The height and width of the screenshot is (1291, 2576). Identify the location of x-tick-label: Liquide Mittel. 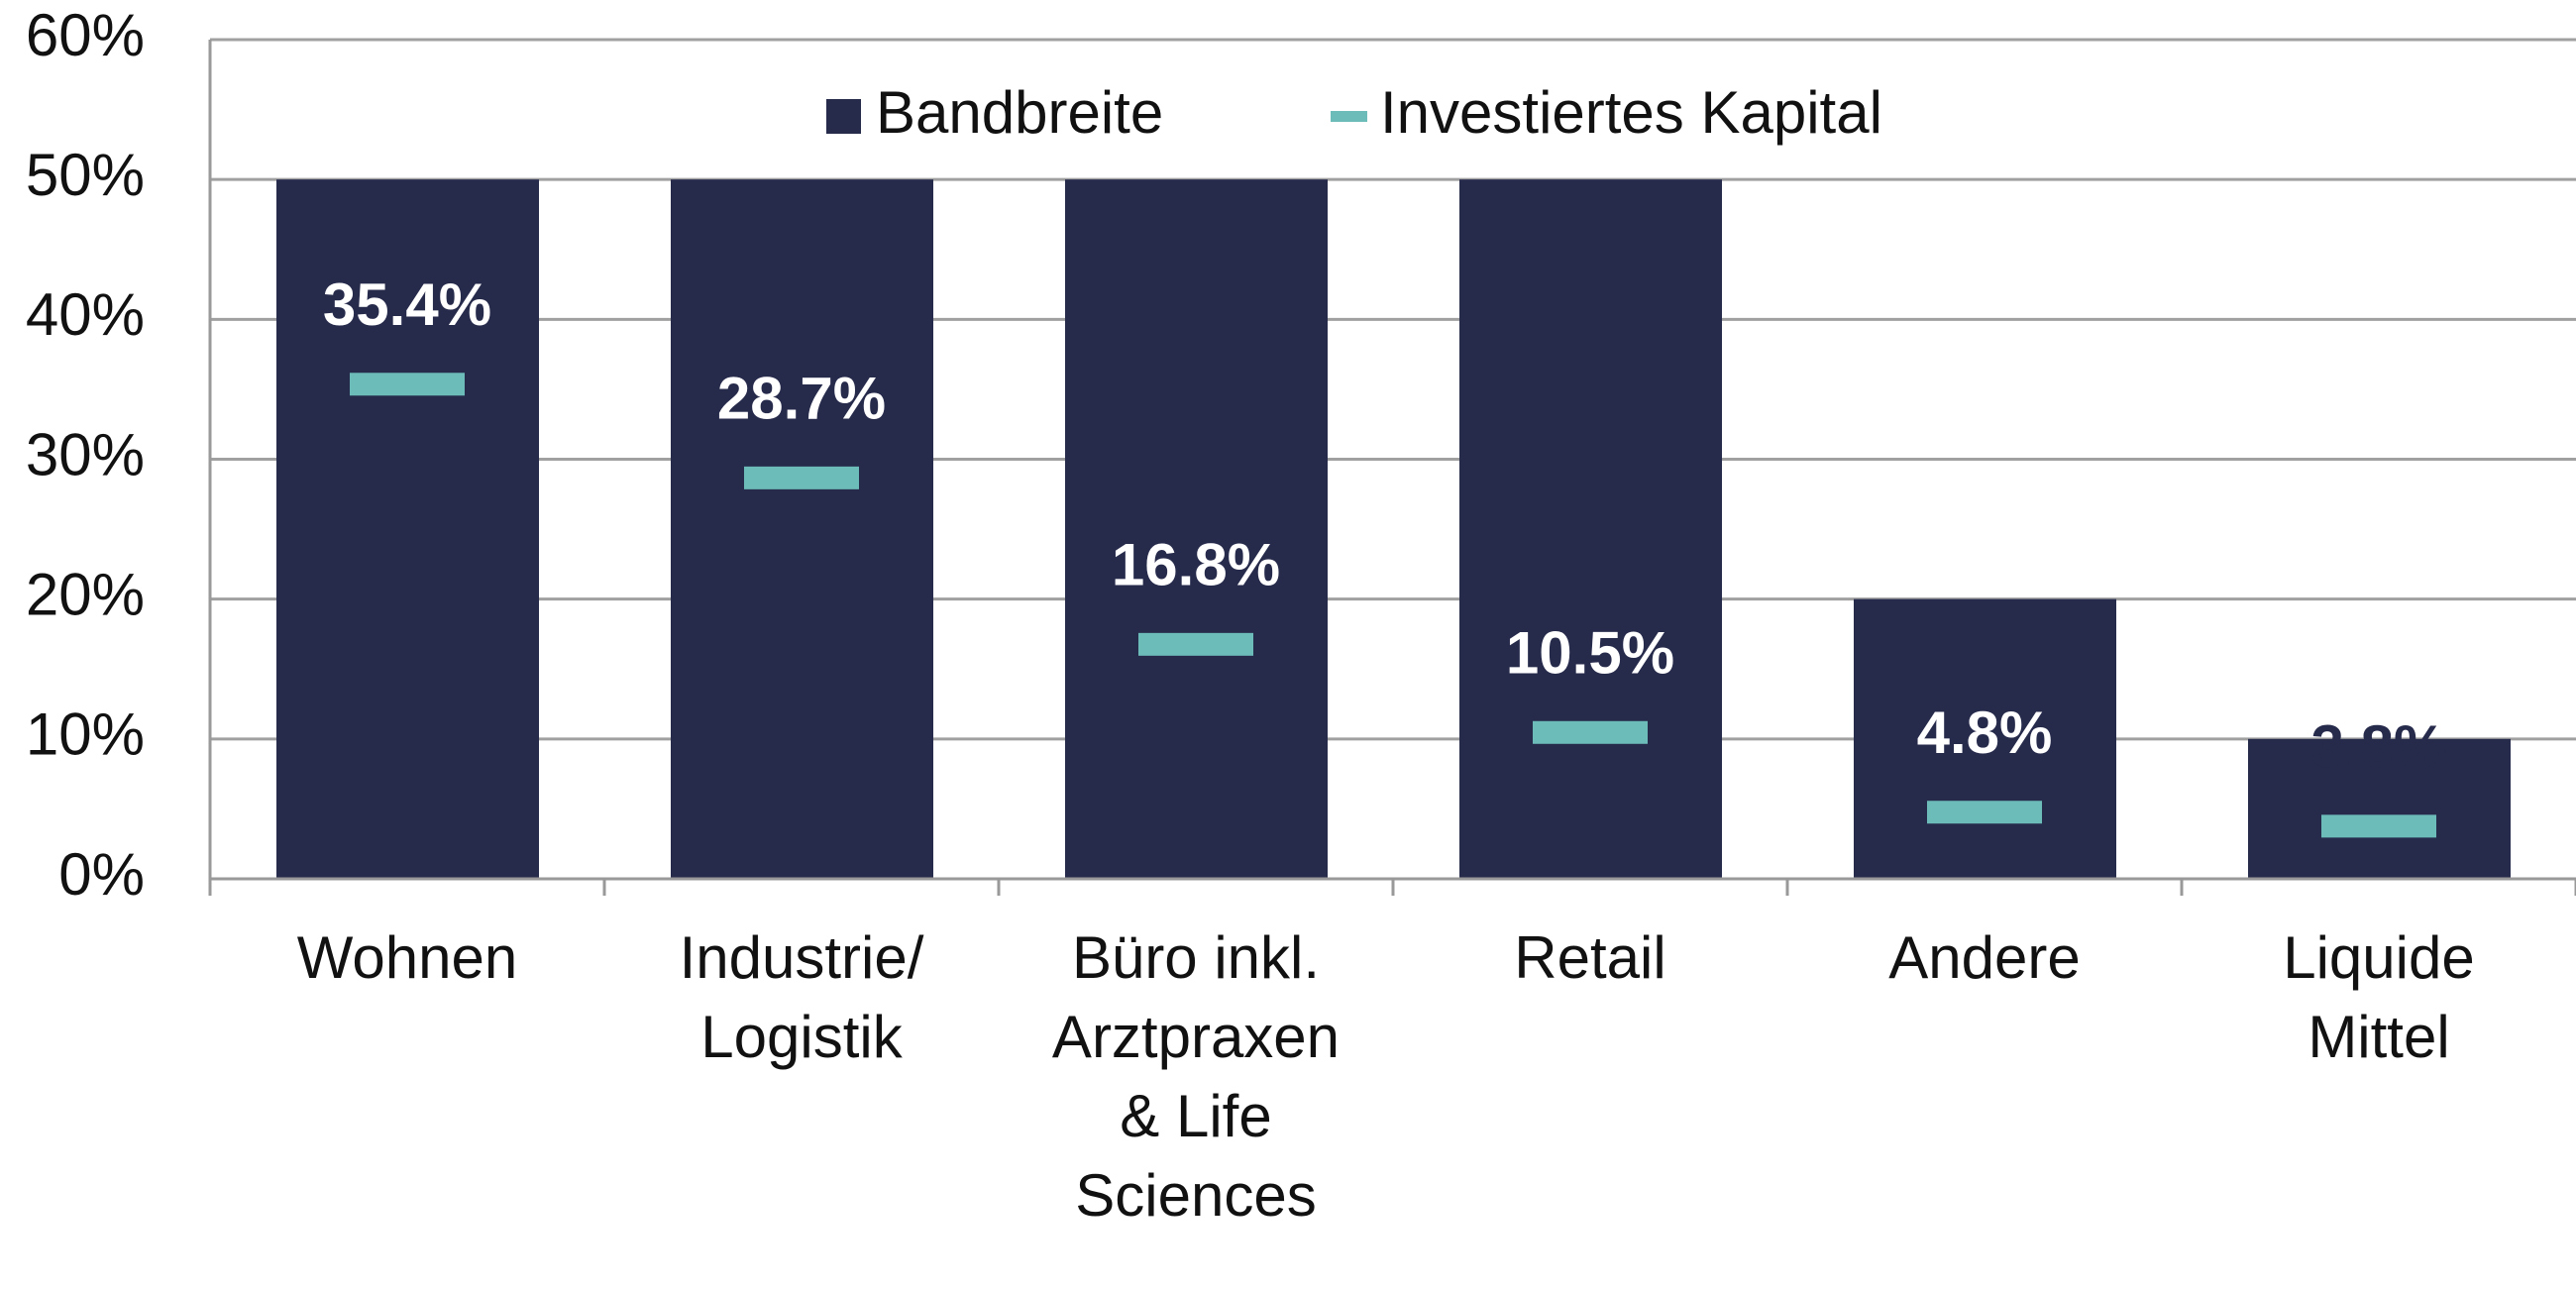
(2379, 997).